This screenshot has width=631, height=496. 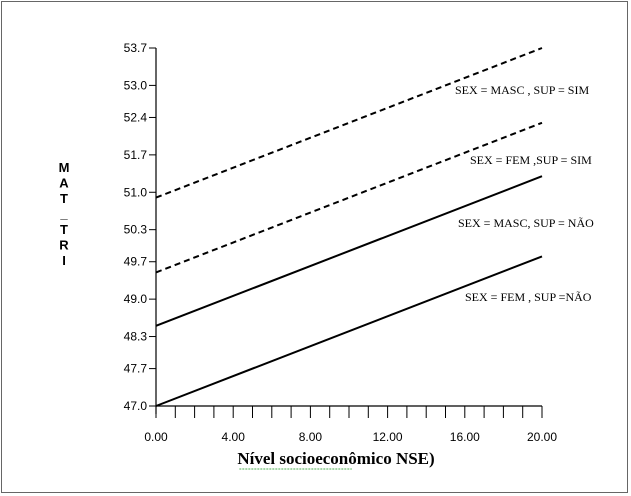 What do you see at coordinates (136, 230) in the screenshot?
I see `y-tick-label: 50.3` at bounding box center [136, 230].